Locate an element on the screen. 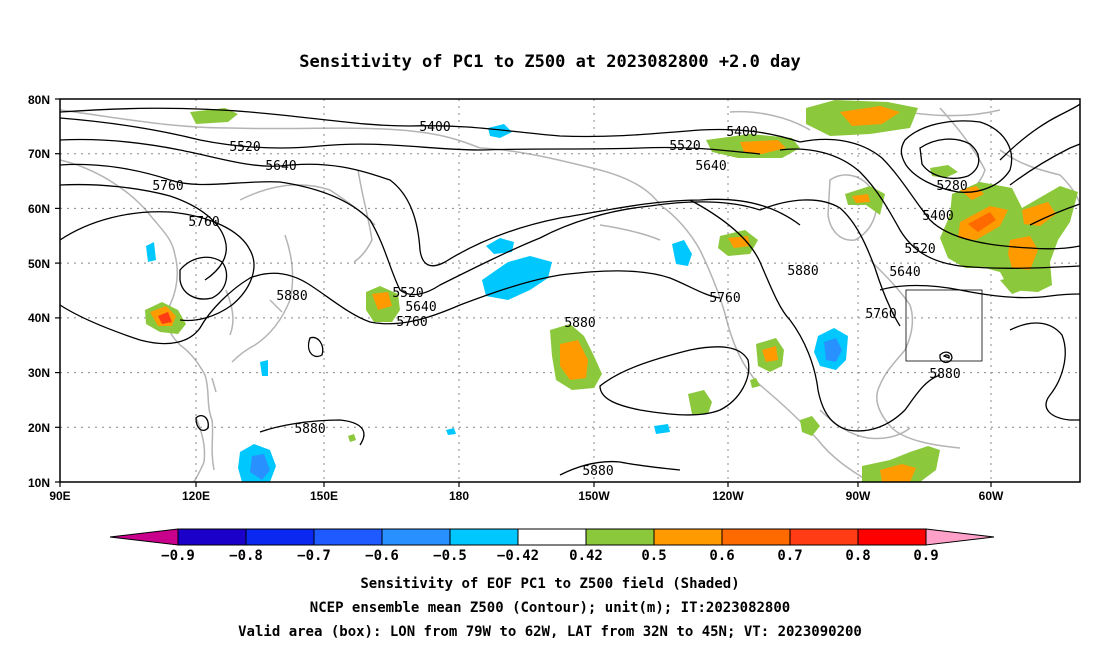 The width and height of the screenshot is (1100, 650). latitude-labels: 80N 70N 60N 50N 40N 30N 20N 10N is located at coordinates (39, 291).